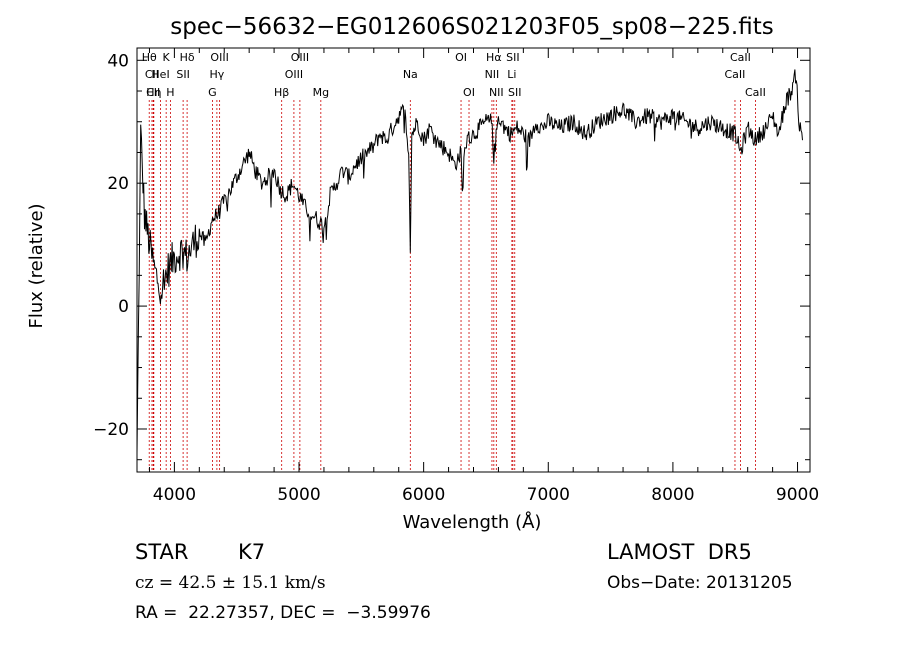  What do you see at coordinates (170, 92) in the screenshot?
I see `line-marker-label: H` at bounding box center [170, 92].